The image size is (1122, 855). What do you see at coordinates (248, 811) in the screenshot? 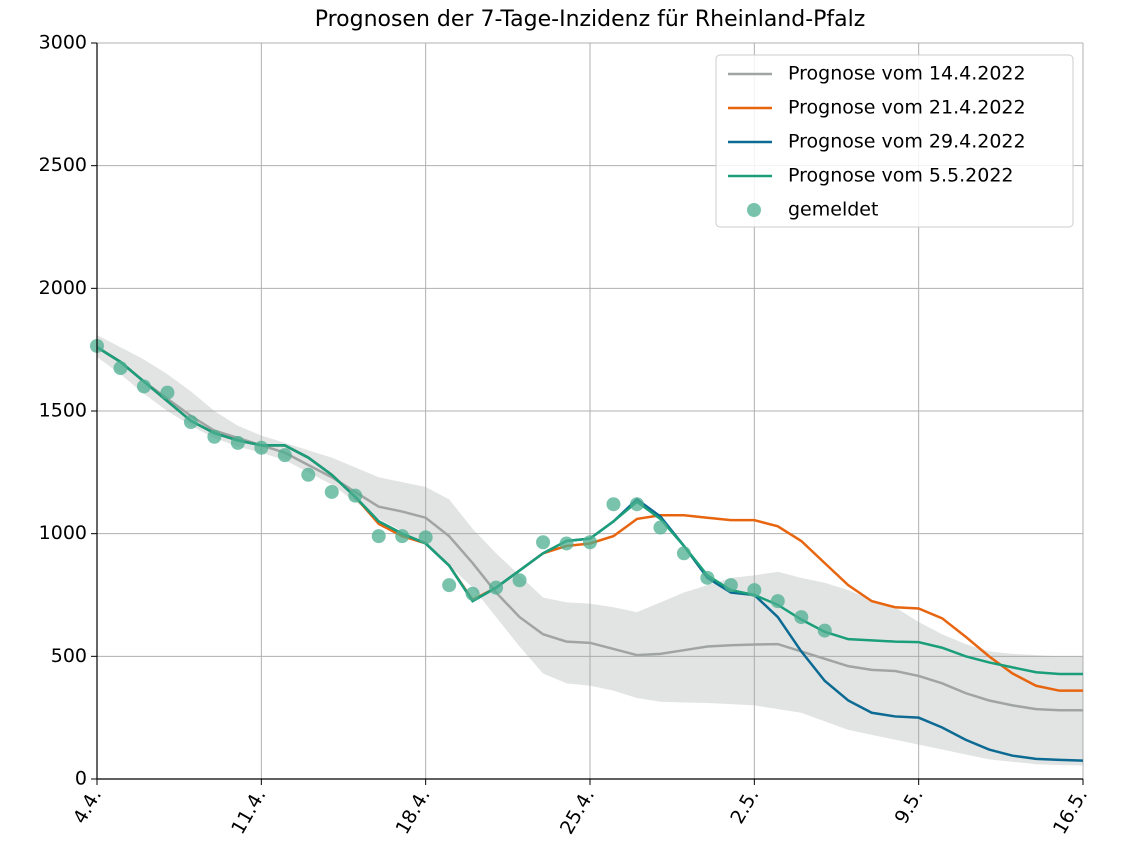
I see `x-tick-label: 11.4.` at bounding box center [248, 811].